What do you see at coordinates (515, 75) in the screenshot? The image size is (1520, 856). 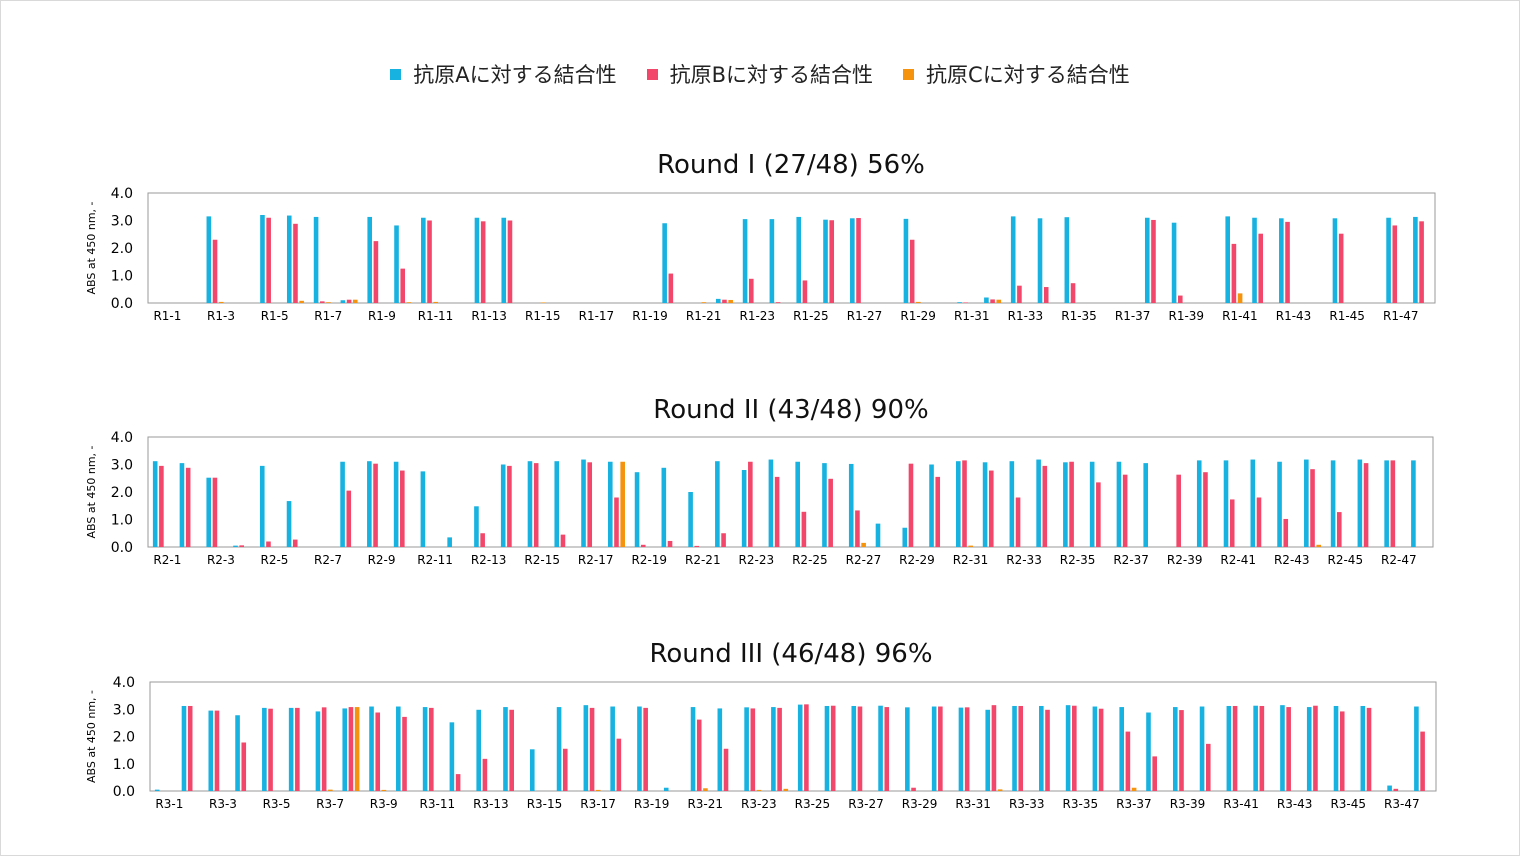 I see `legend-label-a: 抗原Aに対する結合性` at bounding box center [515, 75].